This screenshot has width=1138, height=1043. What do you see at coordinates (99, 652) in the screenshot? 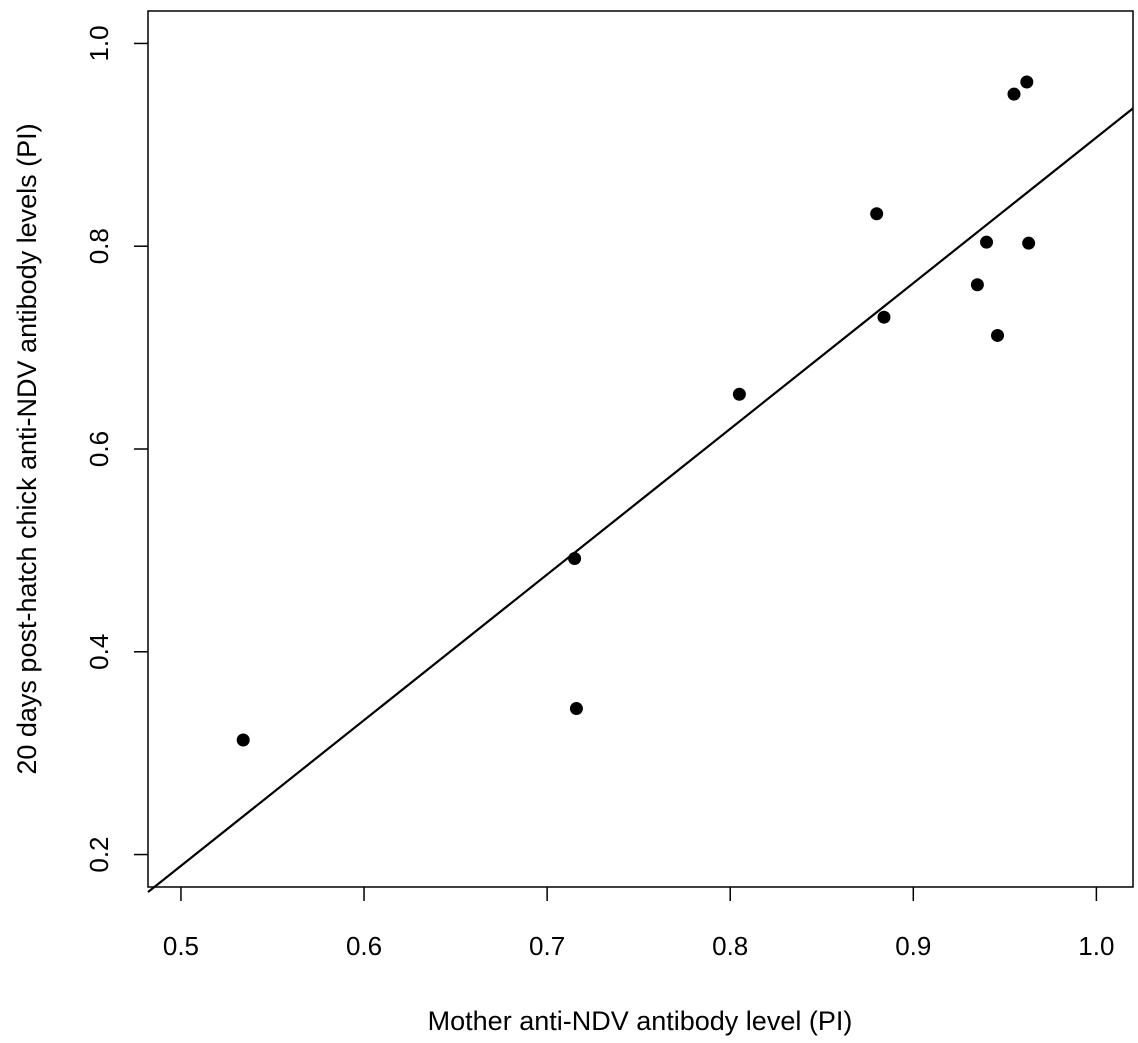
I see `y-tick-label: 0.4` at bounding box center [99, 652].